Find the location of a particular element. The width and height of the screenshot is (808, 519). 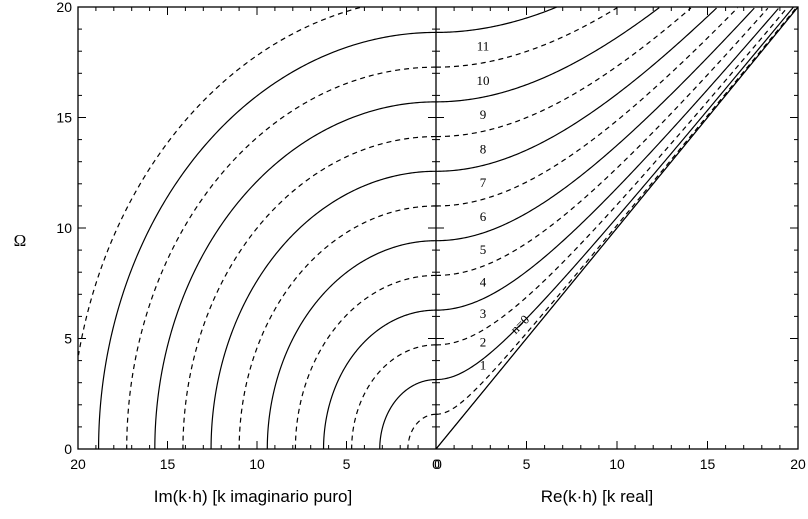

curve-left-n5 is located at coordinates (365, 362).